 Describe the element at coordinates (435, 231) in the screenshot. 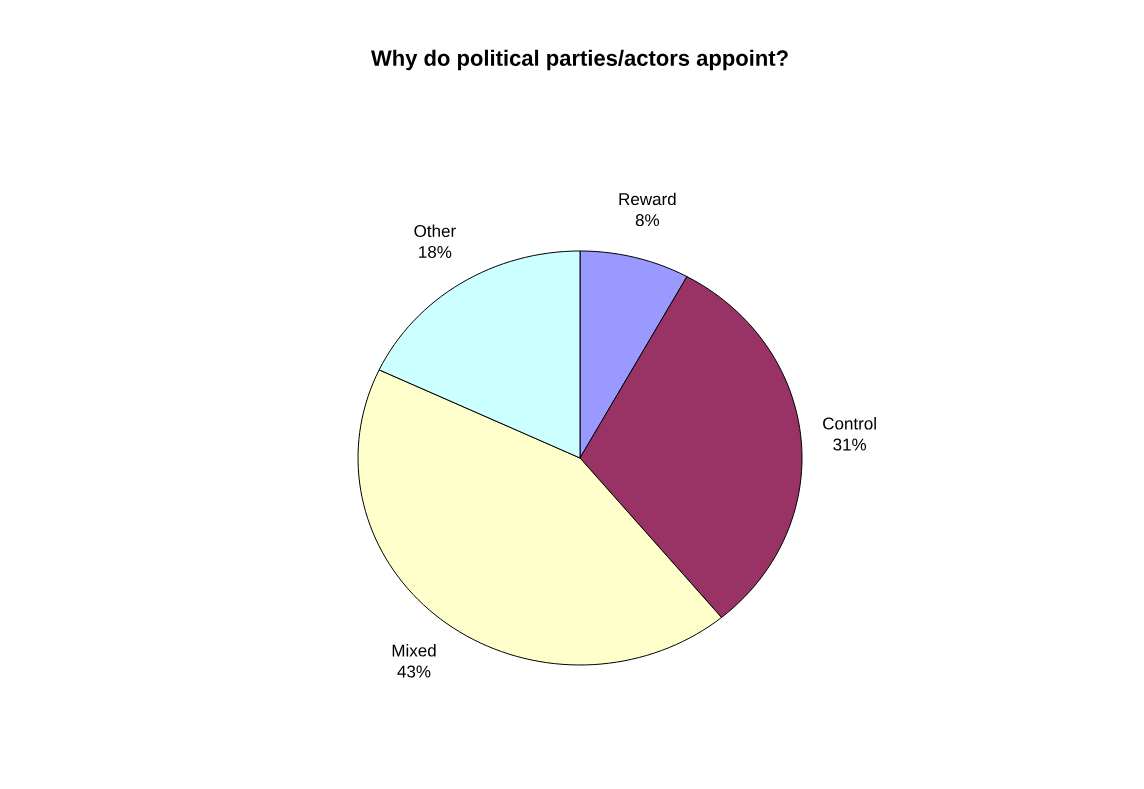

I see `slice-label: Other` at that location.